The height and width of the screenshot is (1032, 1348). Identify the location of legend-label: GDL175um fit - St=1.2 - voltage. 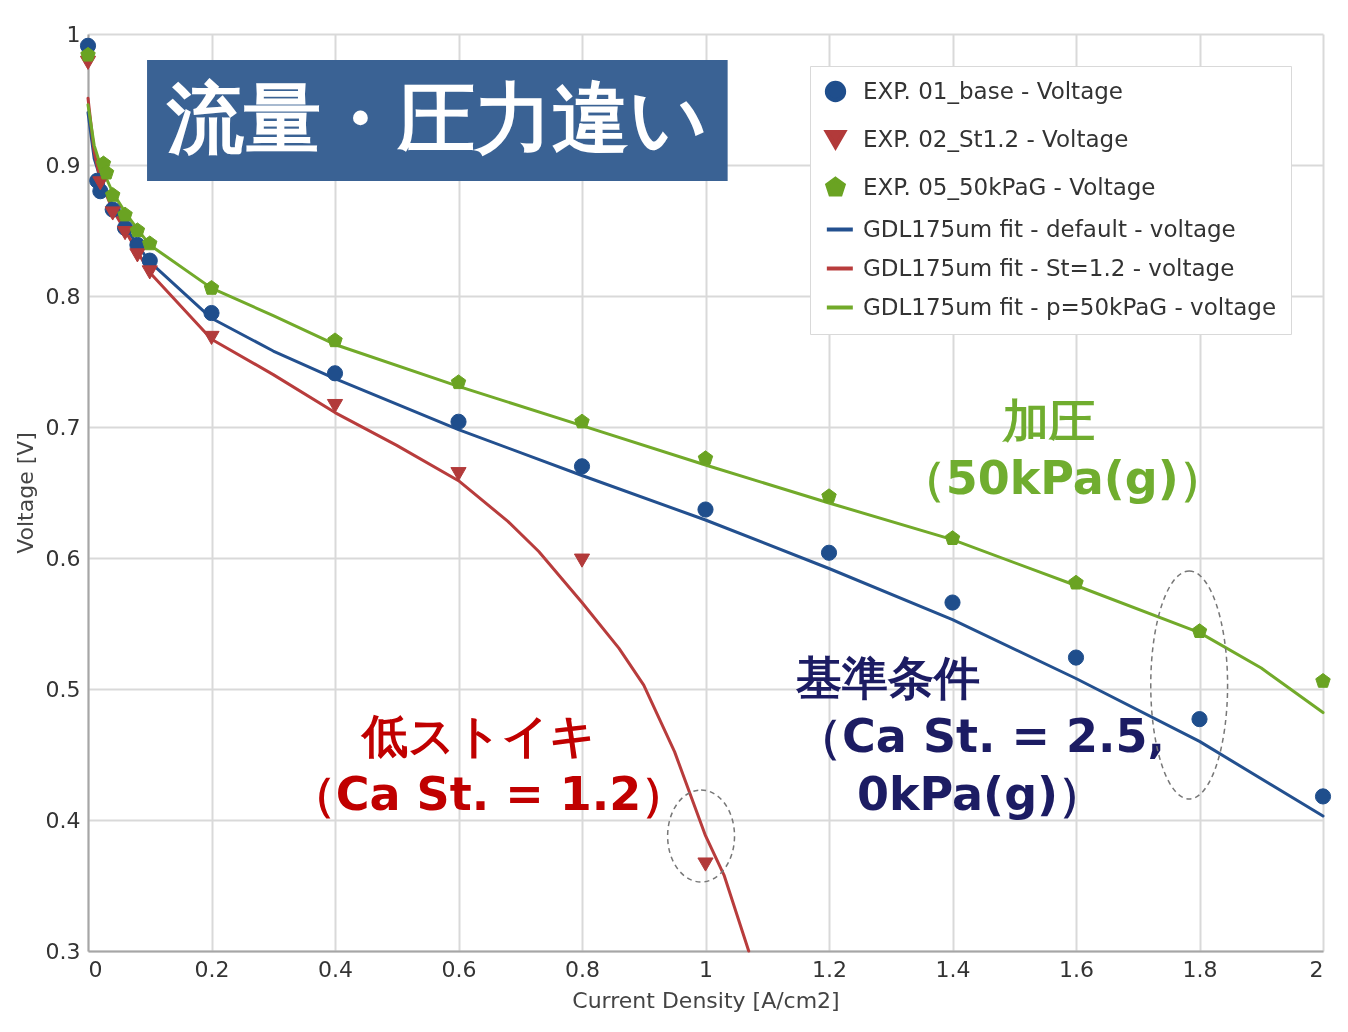
(1049, 267).